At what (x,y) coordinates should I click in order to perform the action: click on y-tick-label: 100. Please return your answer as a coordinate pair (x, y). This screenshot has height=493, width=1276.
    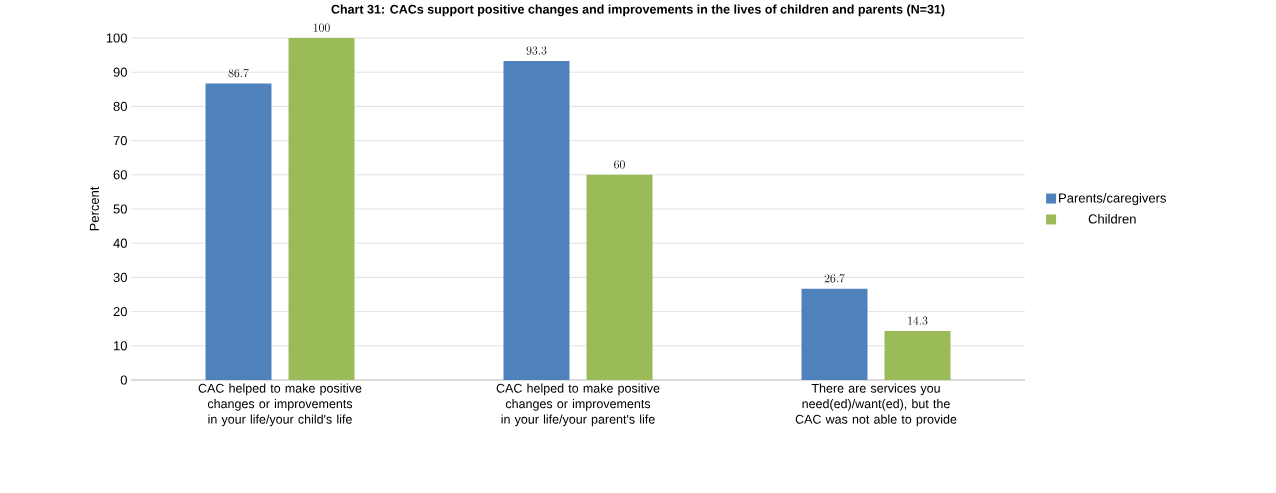
    Looking at the image, I should click on (116, 38).